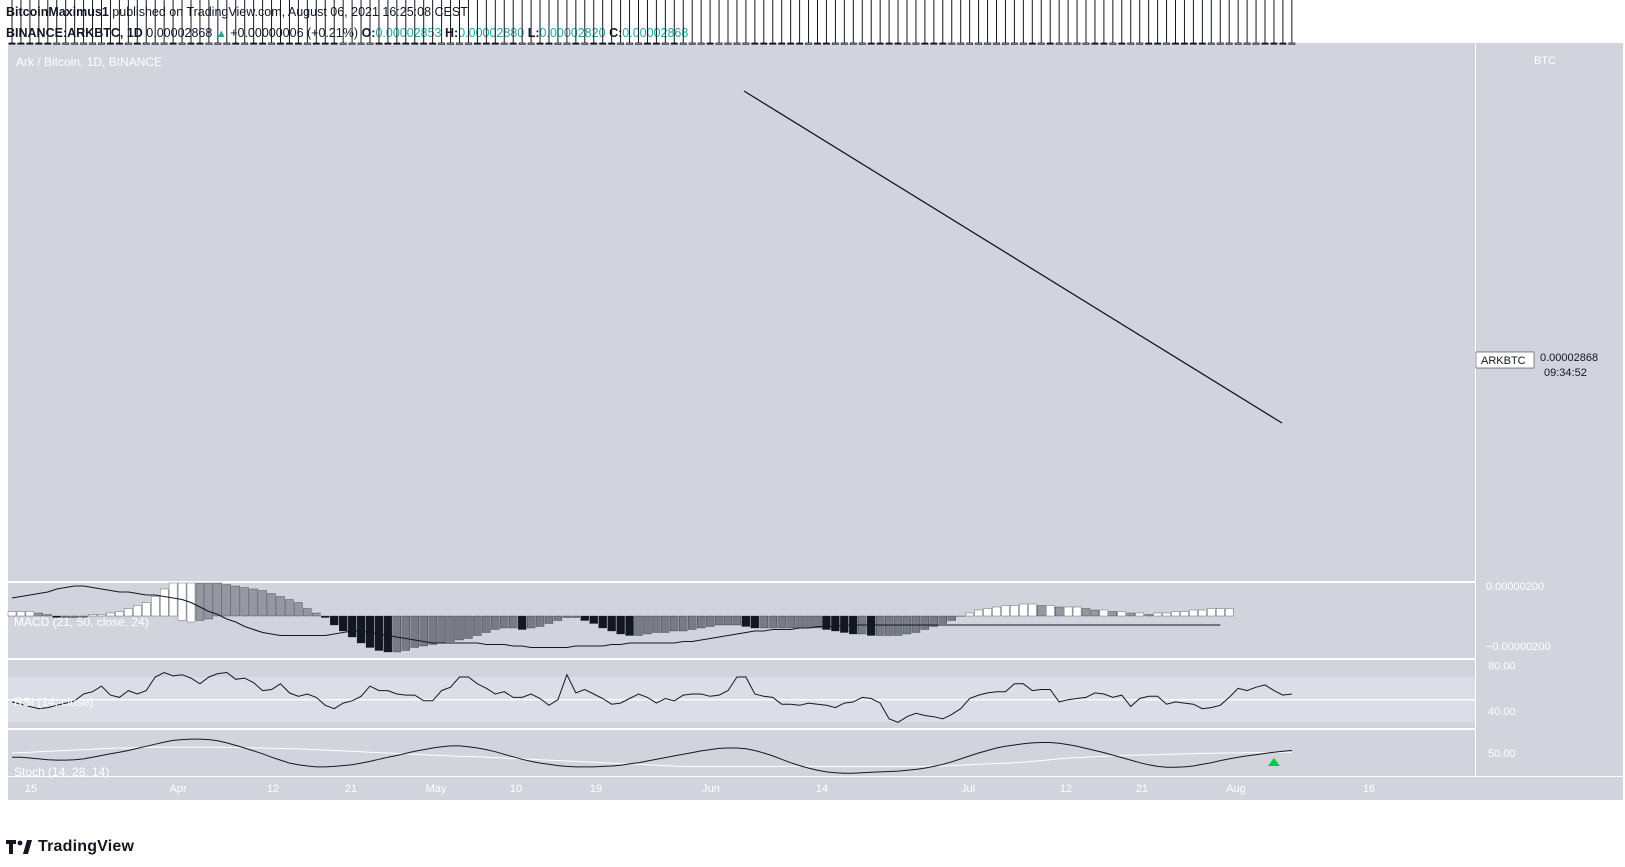 The height and width of the screenshot is (867, 1625). I want to click on rsi-label: RSI (14, close), so click(53, 702).